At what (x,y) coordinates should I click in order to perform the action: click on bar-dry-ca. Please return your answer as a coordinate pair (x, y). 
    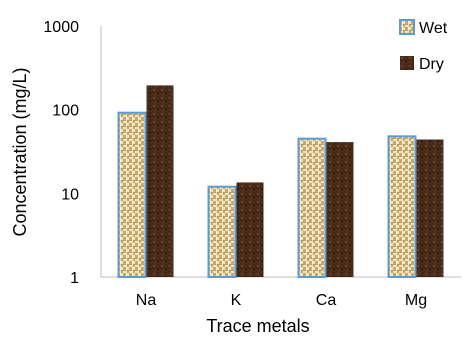
    Looking at the image, I should click on (340, 209).